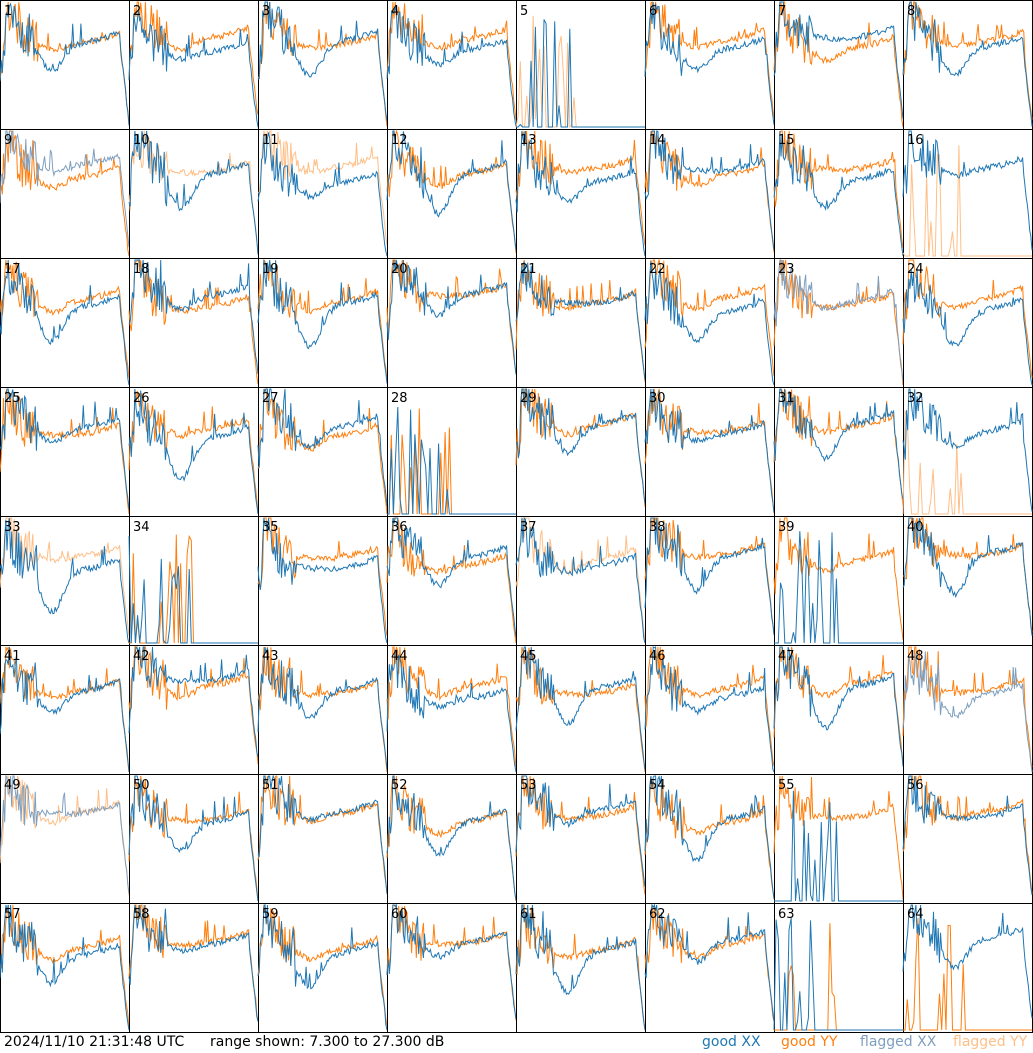  Describe the element at coordinates (528, 656) in the screenshot. I see `panel-number: 45` at that location.